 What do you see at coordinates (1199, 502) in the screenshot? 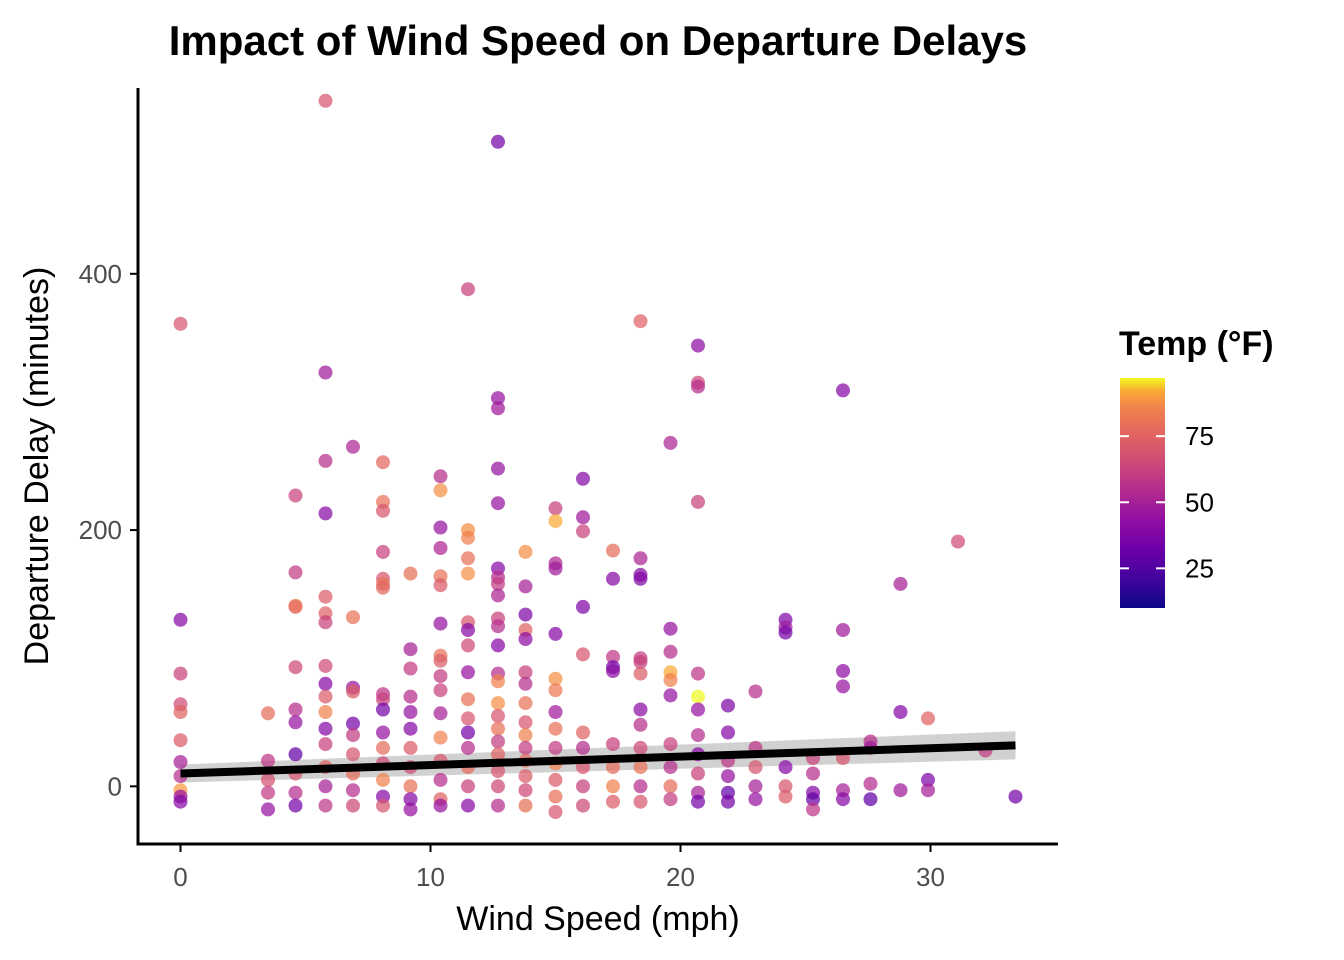
I see `colorbar-tick-label: 50` at bounding box center [1199, 502].